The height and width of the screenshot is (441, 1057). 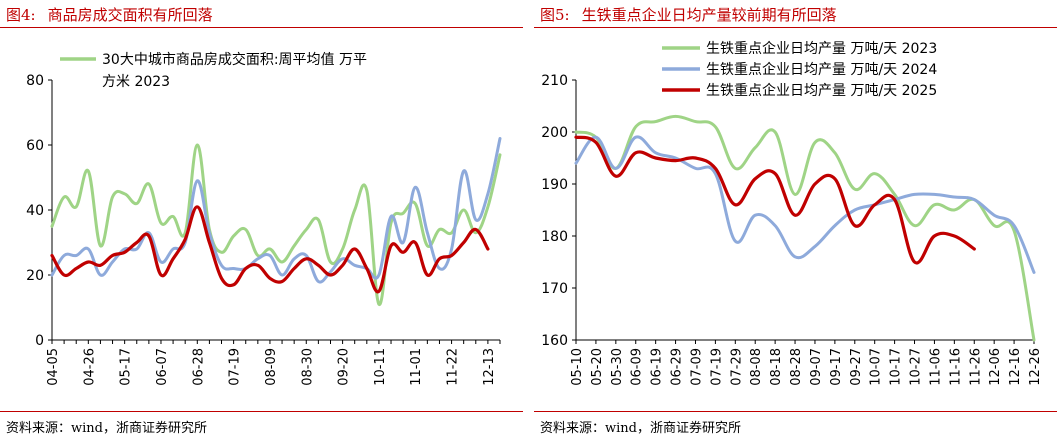 I want to click on legend-label-1: 30大中城市商品房成交面积:周平均值 万平方米 2023, so click(x=234, y=70).